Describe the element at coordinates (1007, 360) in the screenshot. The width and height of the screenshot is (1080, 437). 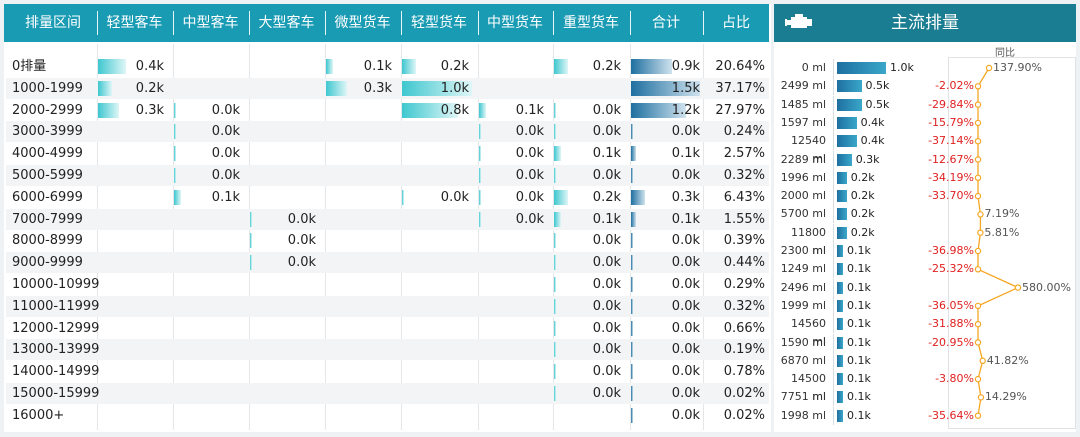
I see `yoy-value-label: 41.82%` at that location.